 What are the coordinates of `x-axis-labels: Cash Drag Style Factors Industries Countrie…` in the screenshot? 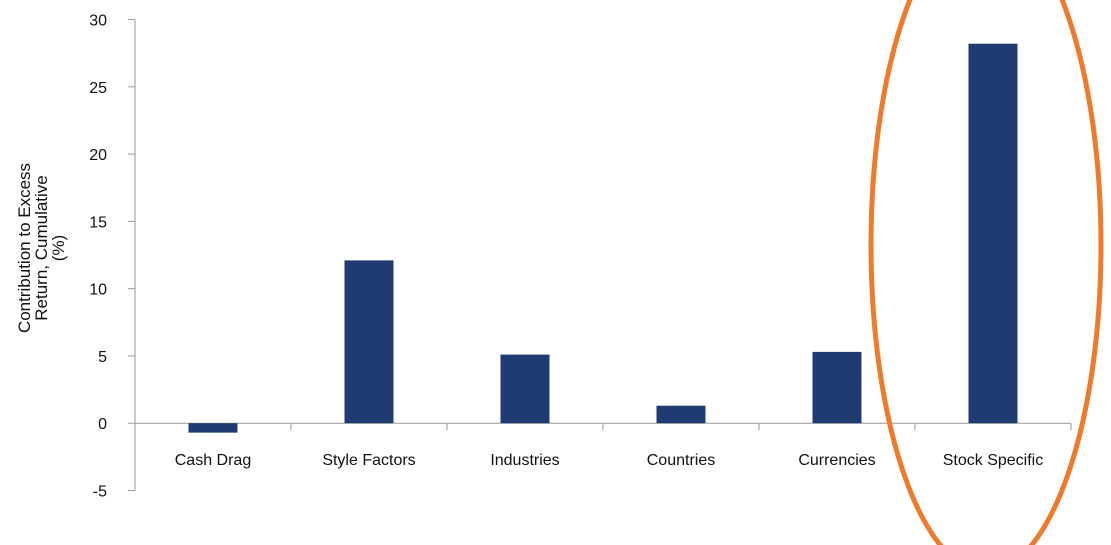 It's located at (609, 460).